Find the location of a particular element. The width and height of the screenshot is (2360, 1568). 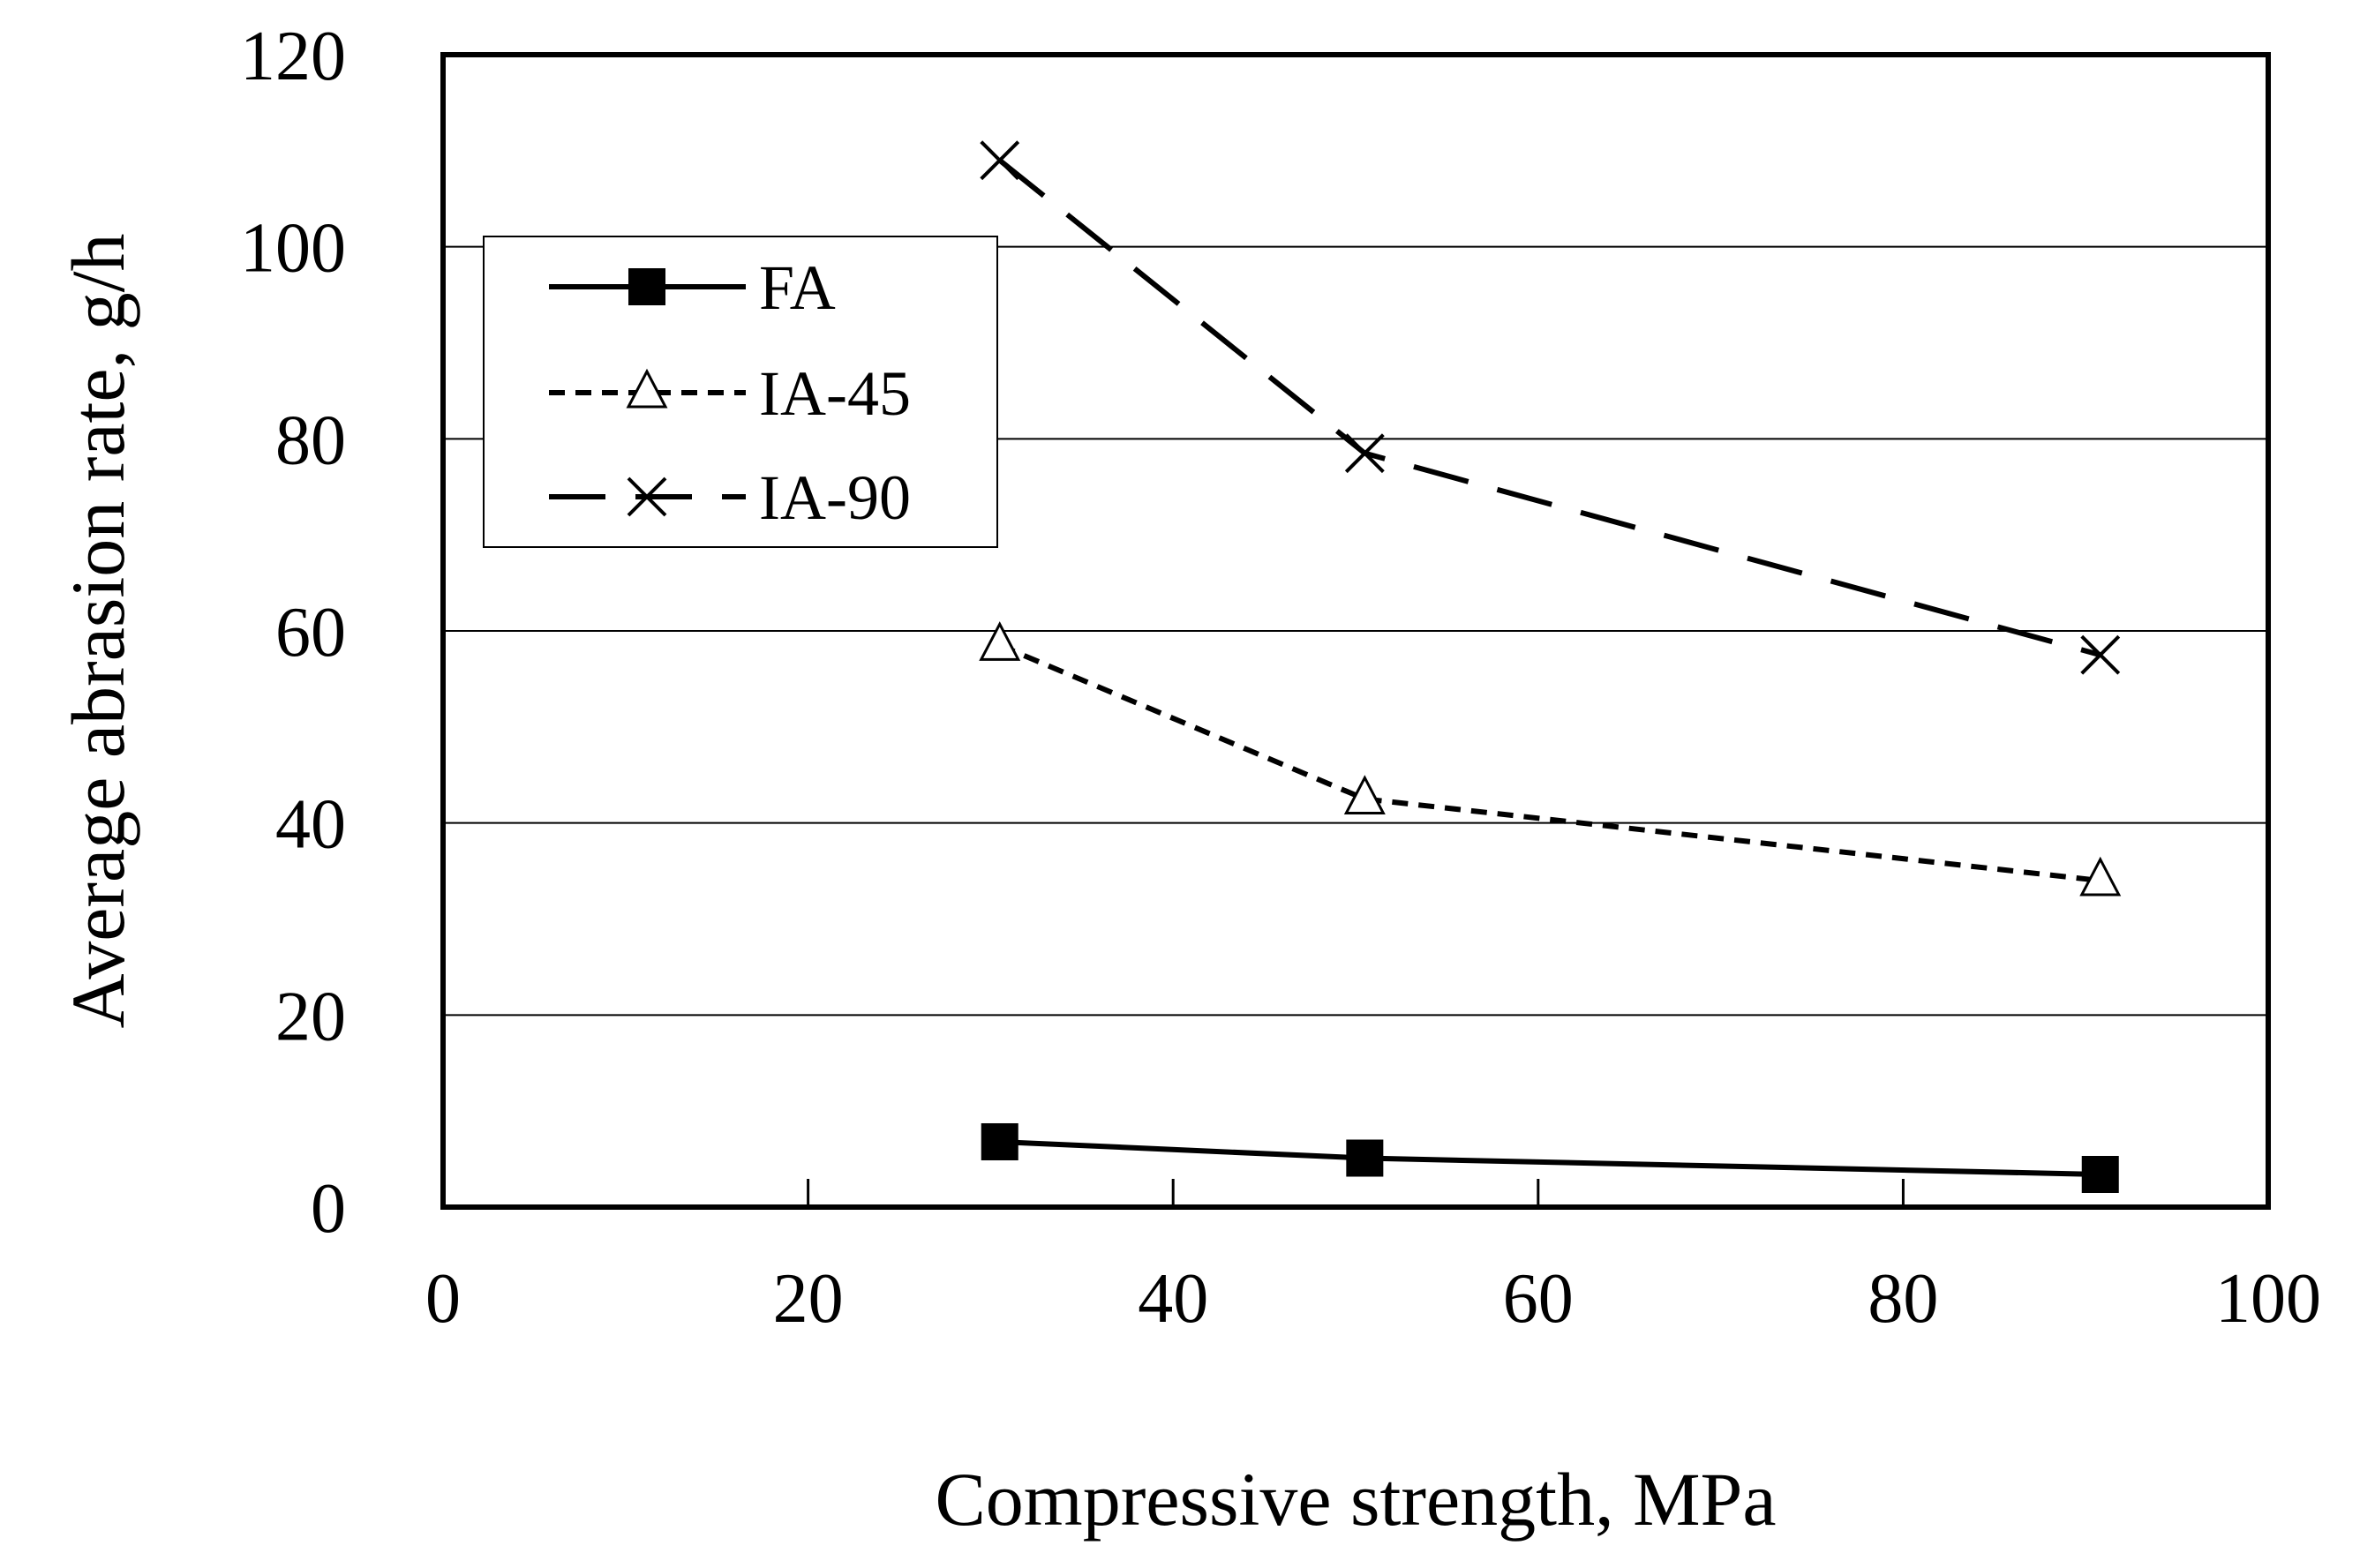

point-ia-90-2-stroke-b is located at coordinates (2100, 654).